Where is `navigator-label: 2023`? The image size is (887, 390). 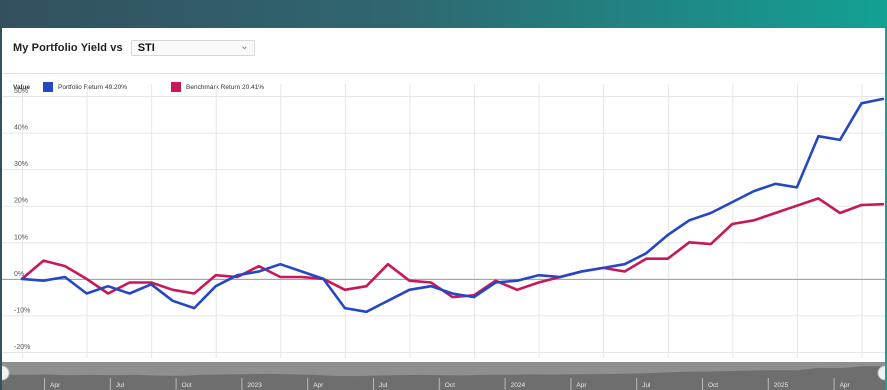 navigator-label: 2023 is located at coordinates (254, 385).